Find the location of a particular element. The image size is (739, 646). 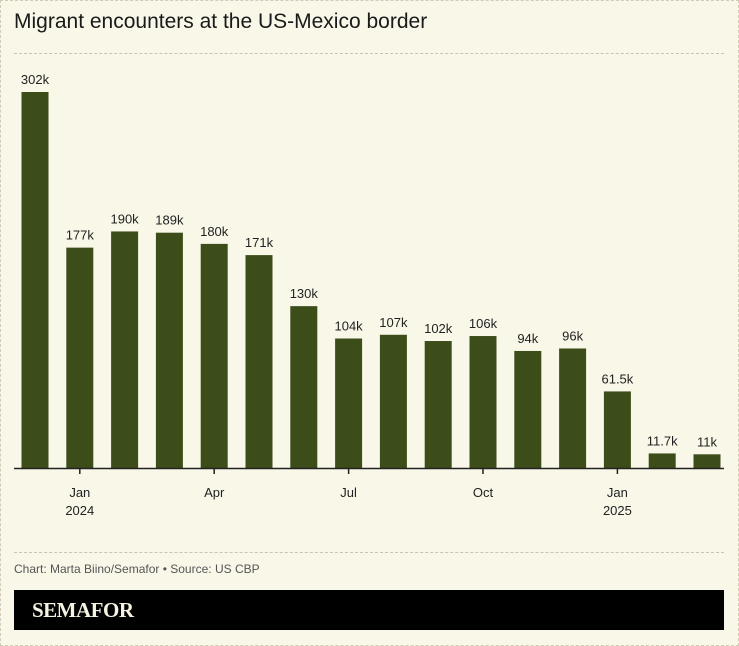

x-tick-label: Apr is located at coordinates (214, 492).